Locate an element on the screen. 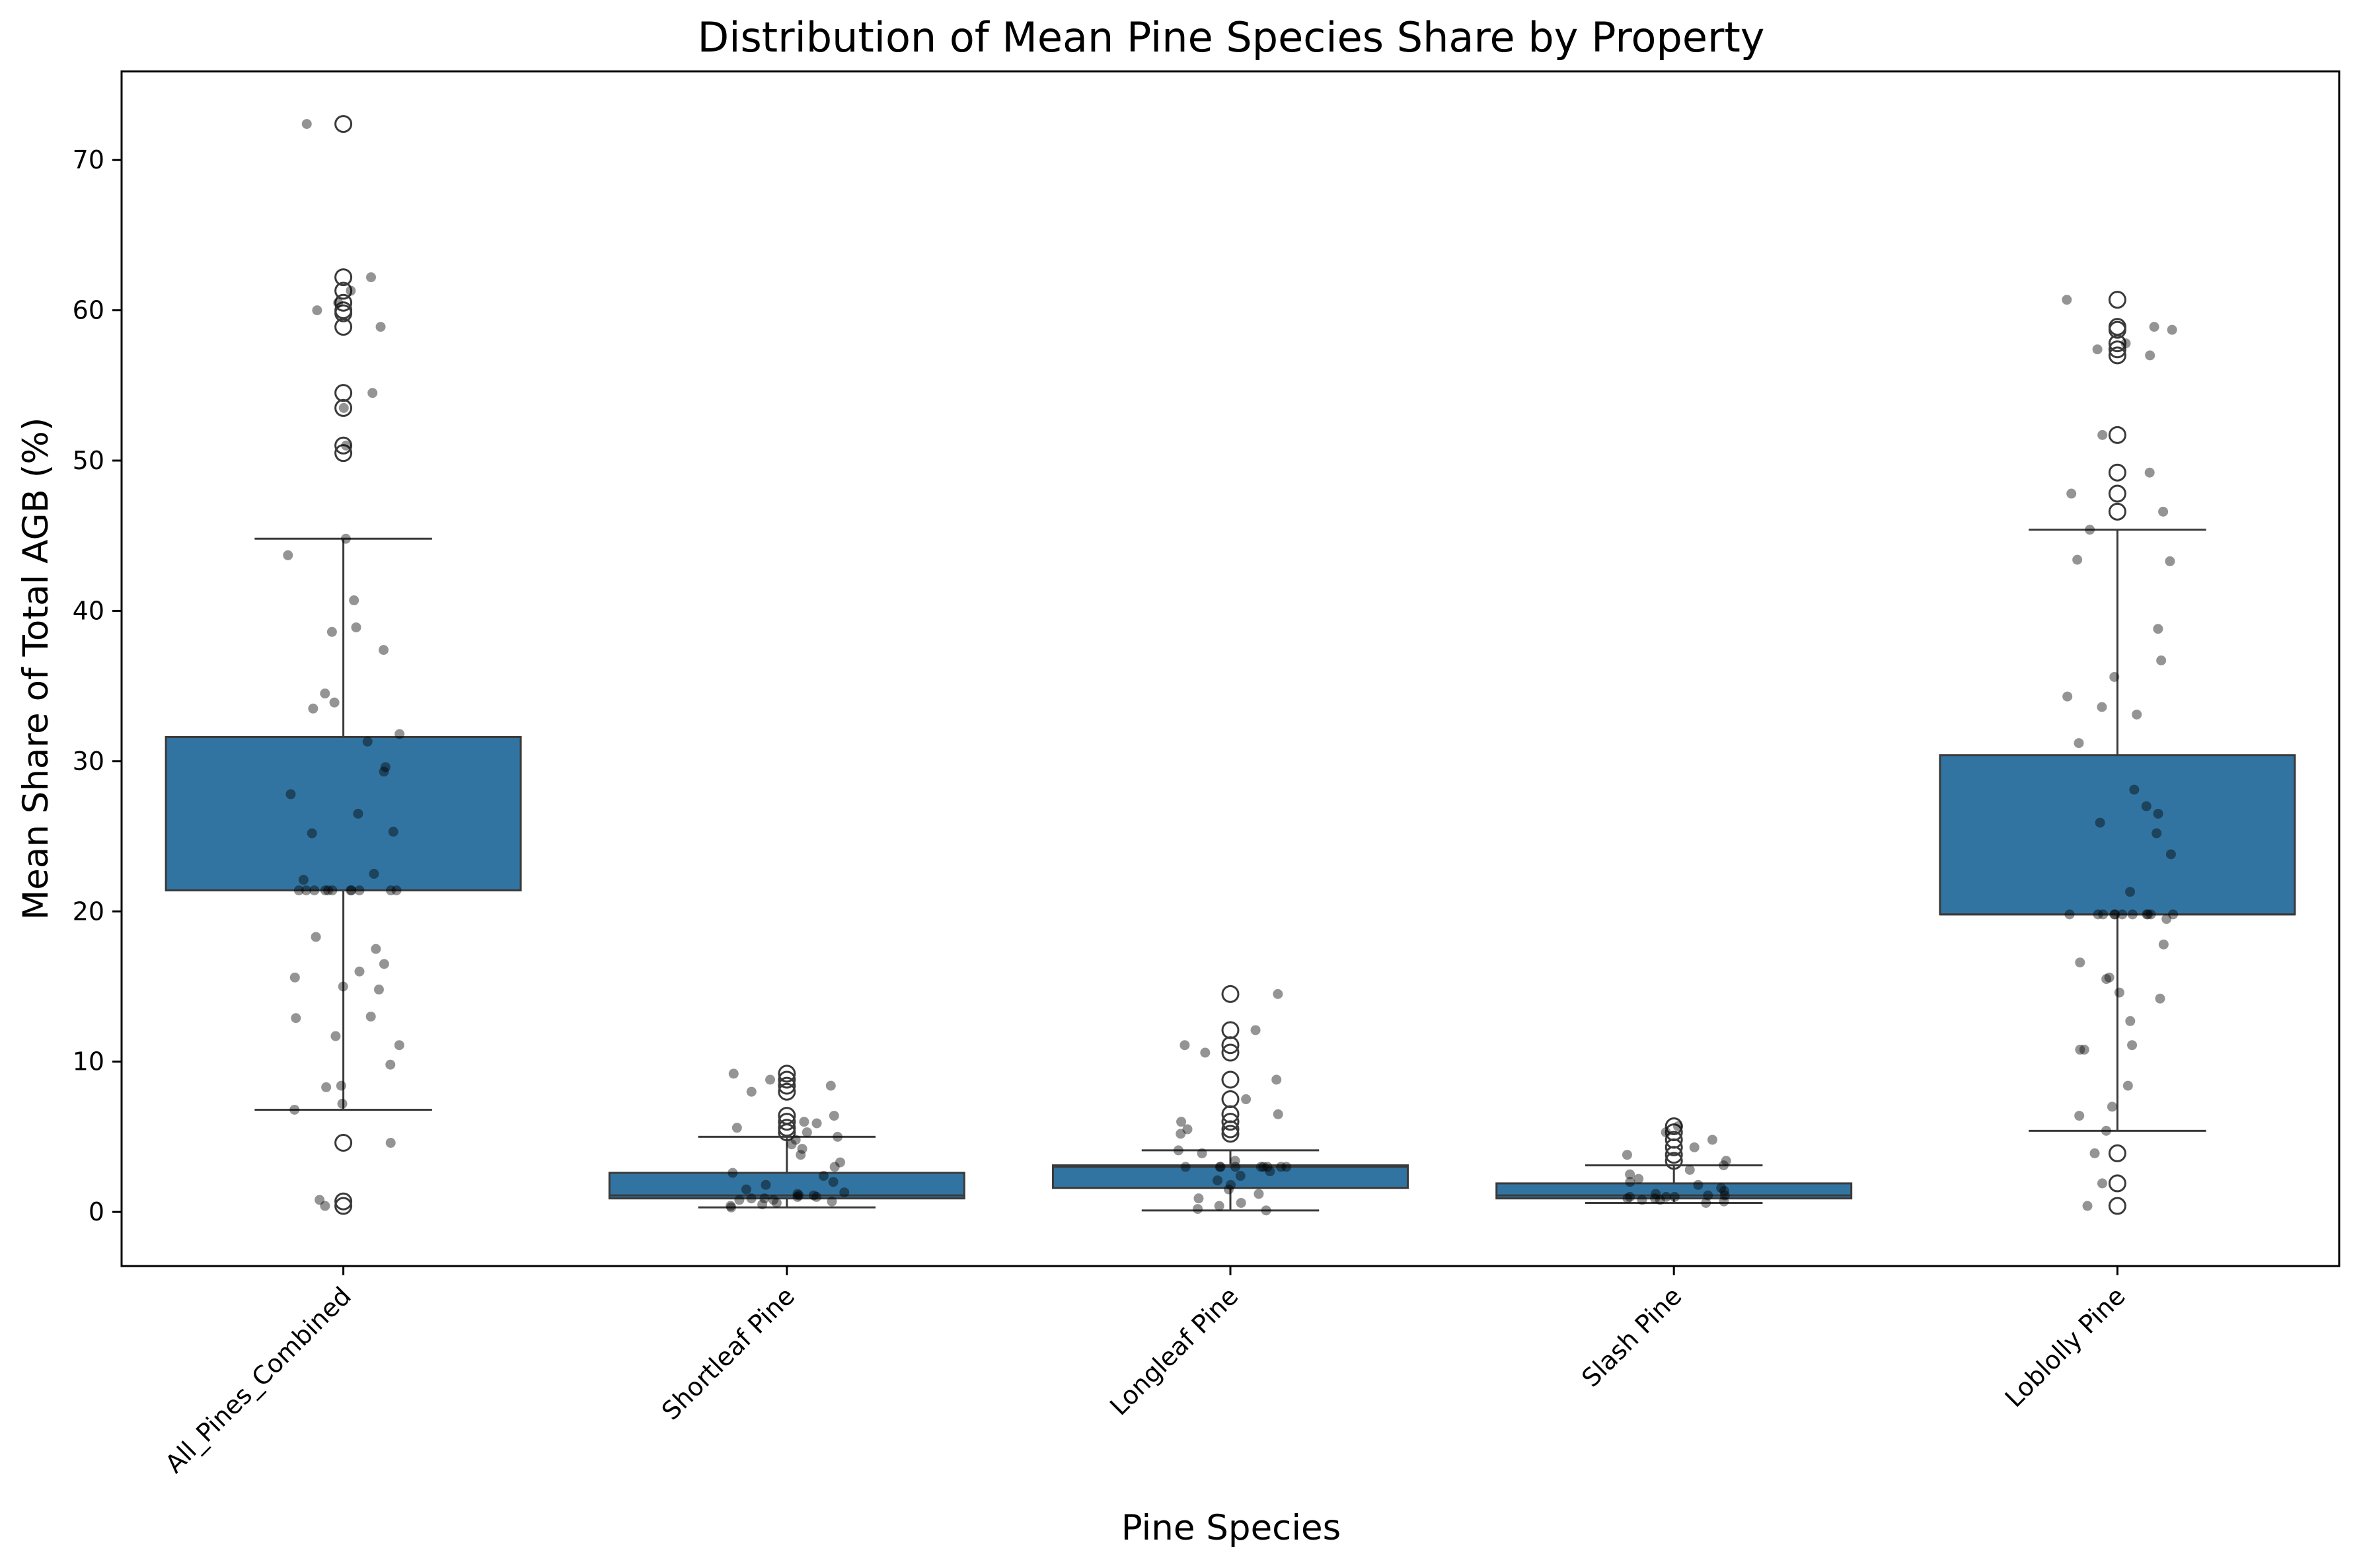  box-group is located at coordinates (2117, 753).